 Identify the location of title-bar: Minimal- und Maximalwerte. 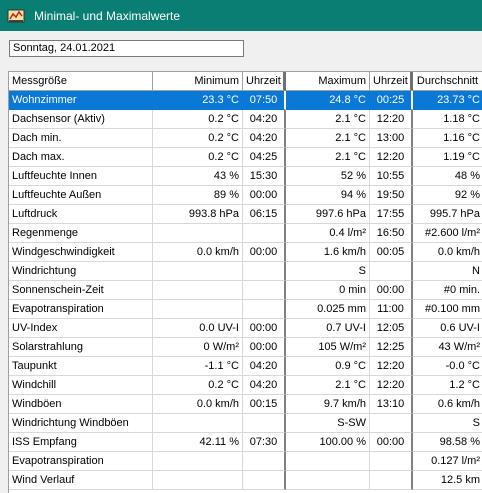
(241, 15).